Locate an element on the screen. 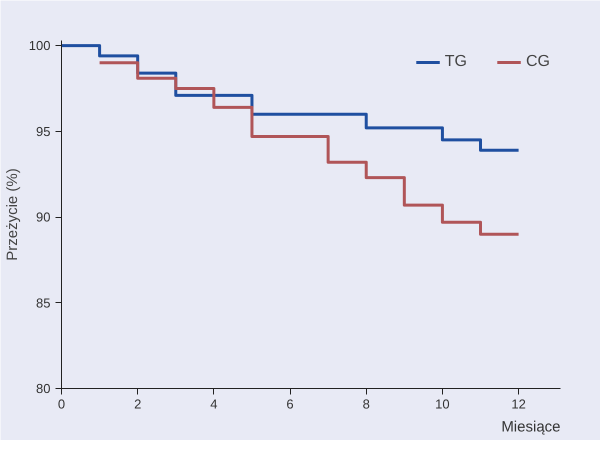  x-tick-label: 12 is located at coordinates (518, 404).